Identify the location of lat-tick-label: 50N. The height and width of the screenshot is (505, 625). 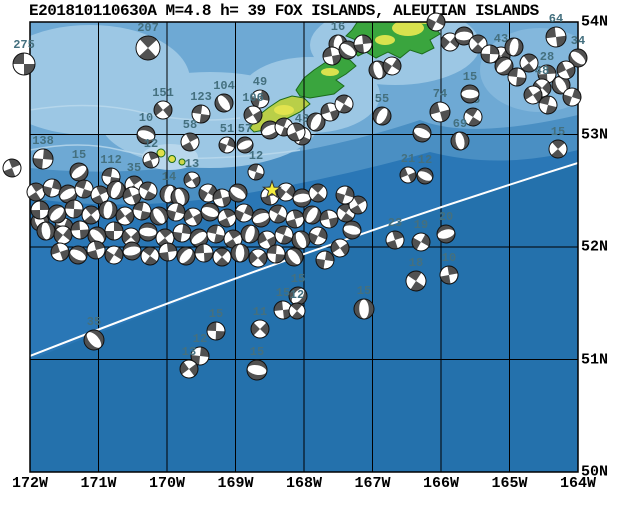
(595, 472).